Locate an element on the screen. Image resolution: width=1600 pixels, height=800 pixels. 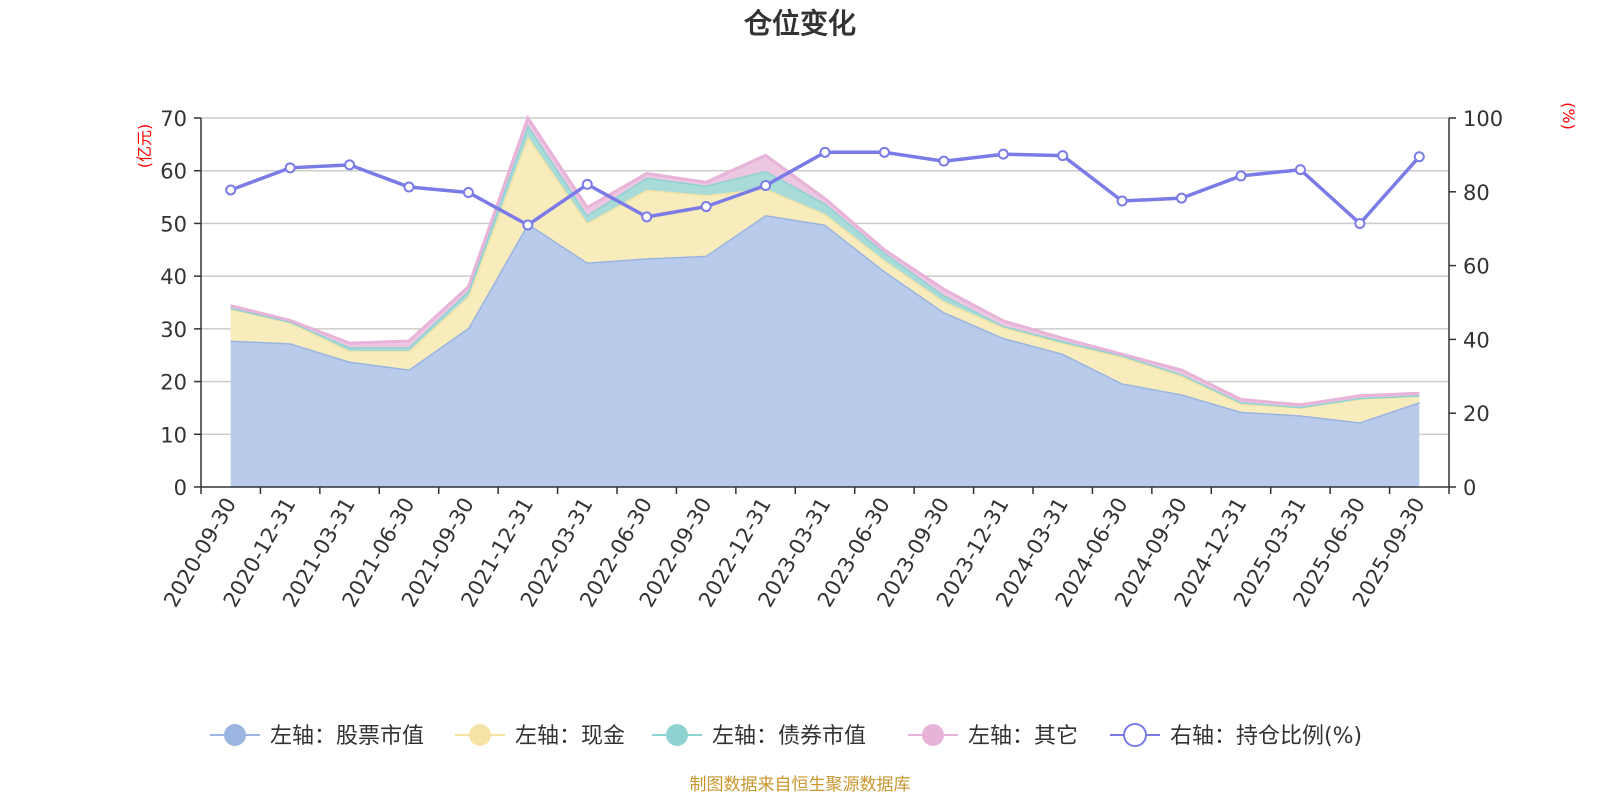
left-tick-label-0: 0 is located at coordinates (180, 488).